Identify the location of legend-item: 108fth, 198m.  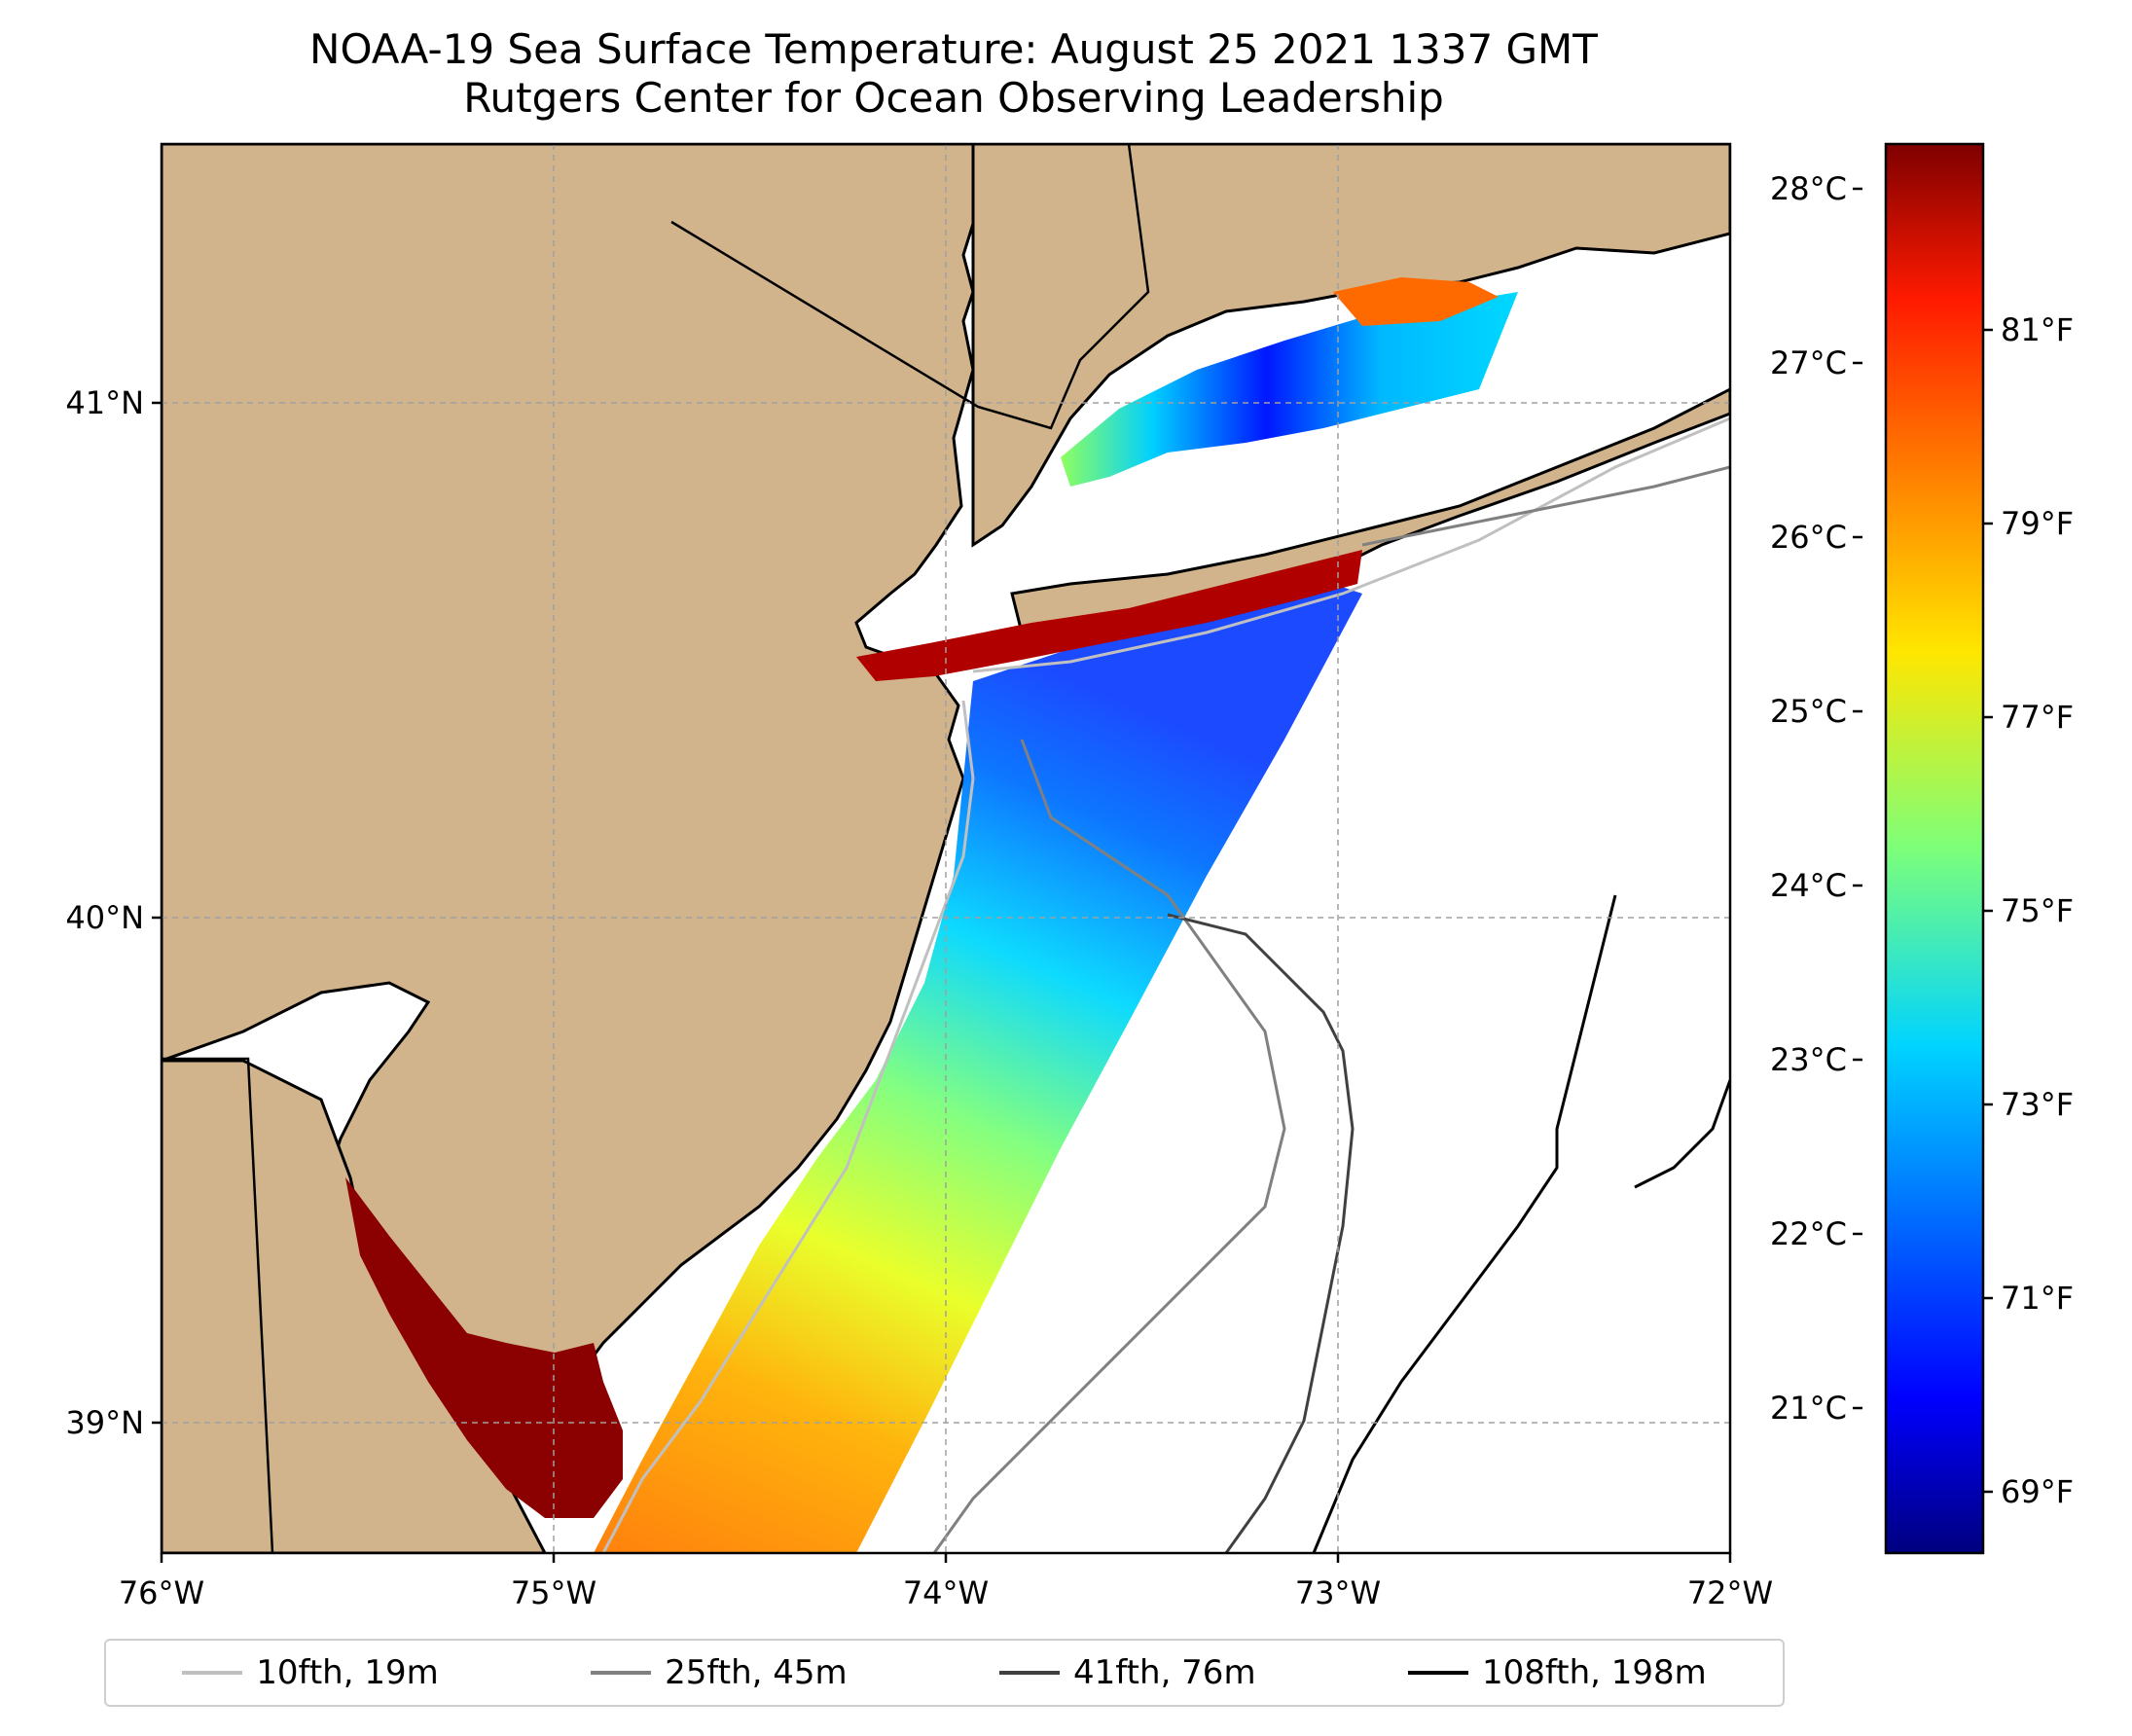
(1557, 1673).